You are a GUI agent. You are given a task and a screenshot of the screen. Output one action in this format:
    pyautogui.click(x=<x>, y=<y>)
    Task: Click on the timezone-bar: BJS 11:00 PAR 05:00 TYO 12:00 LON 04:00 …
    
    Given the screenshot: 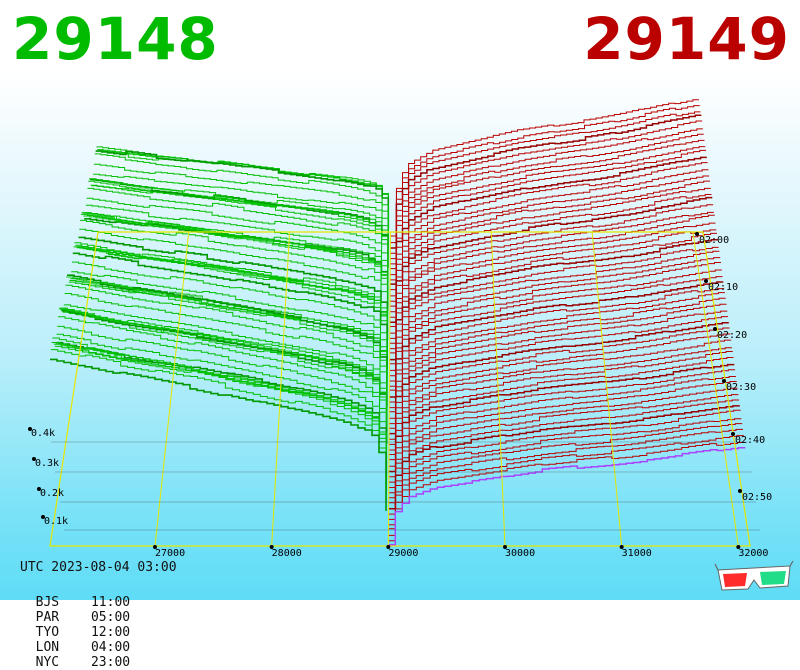 What is the action you would take?
    pyautogui.click(x=99, y=625)
    